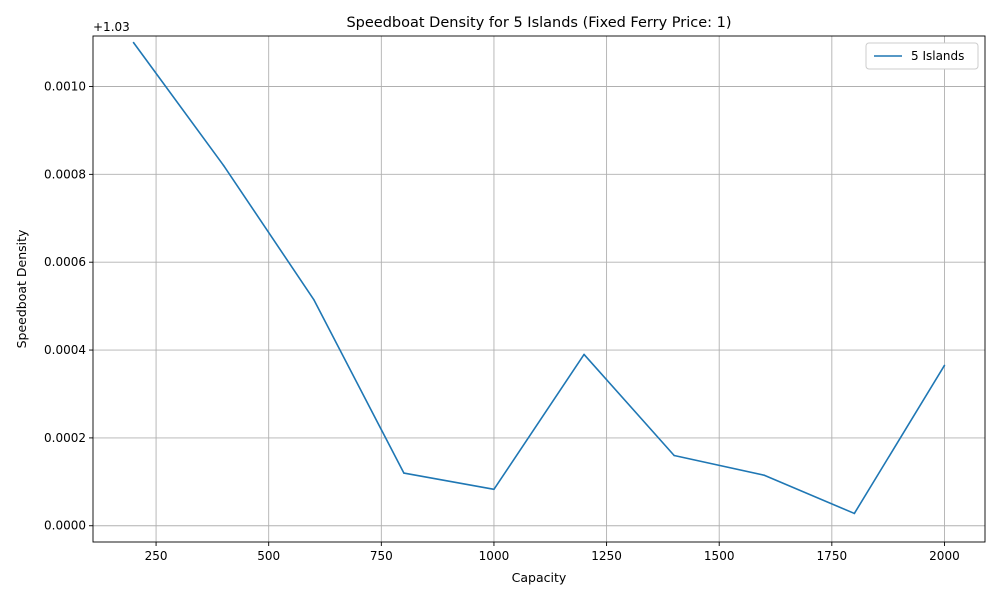 The height and width of the screenshot is (604, 1000). I want to click on y-tick-label: 0.0010, so click(65, 87).